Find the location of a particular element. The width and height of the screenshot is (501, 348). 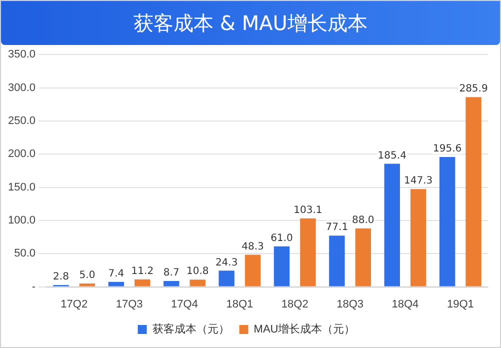

data-label: 195.6 is located at coordinates (447, 149).